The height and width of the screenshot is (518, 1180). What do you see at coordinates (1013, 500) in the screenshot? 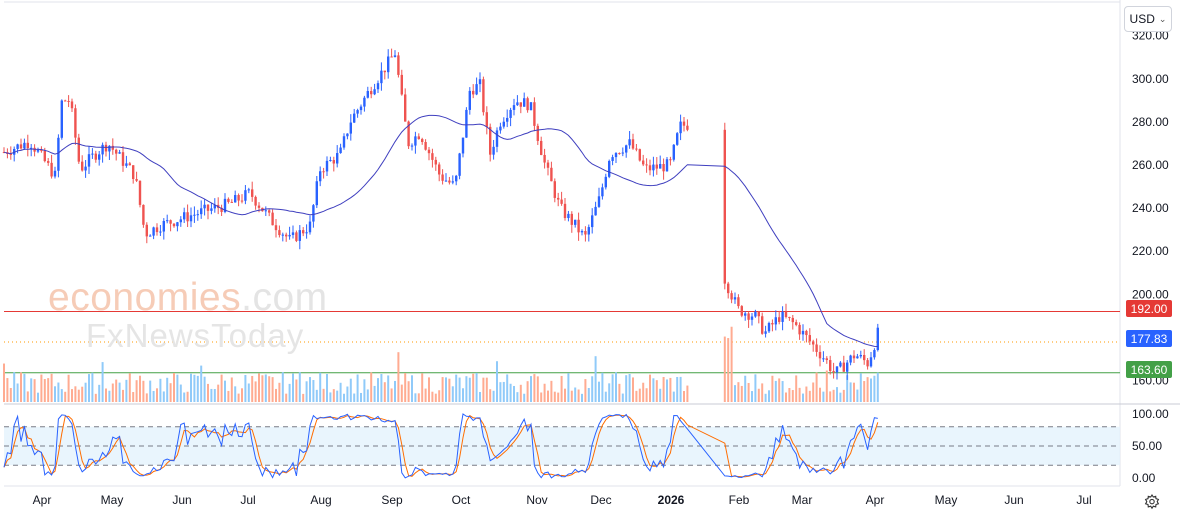
I see `x-tick-label: Jun` at bounding box center [1013, 500].